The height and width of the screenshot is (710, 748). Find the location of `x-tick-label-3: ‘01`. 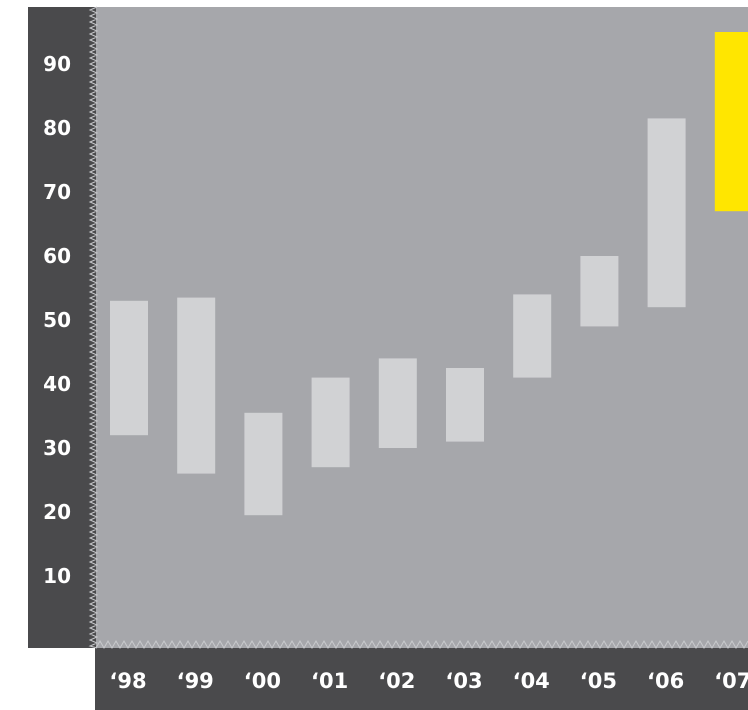

x-tick-label-3: ‘01 is located at coordinates (329, 681).